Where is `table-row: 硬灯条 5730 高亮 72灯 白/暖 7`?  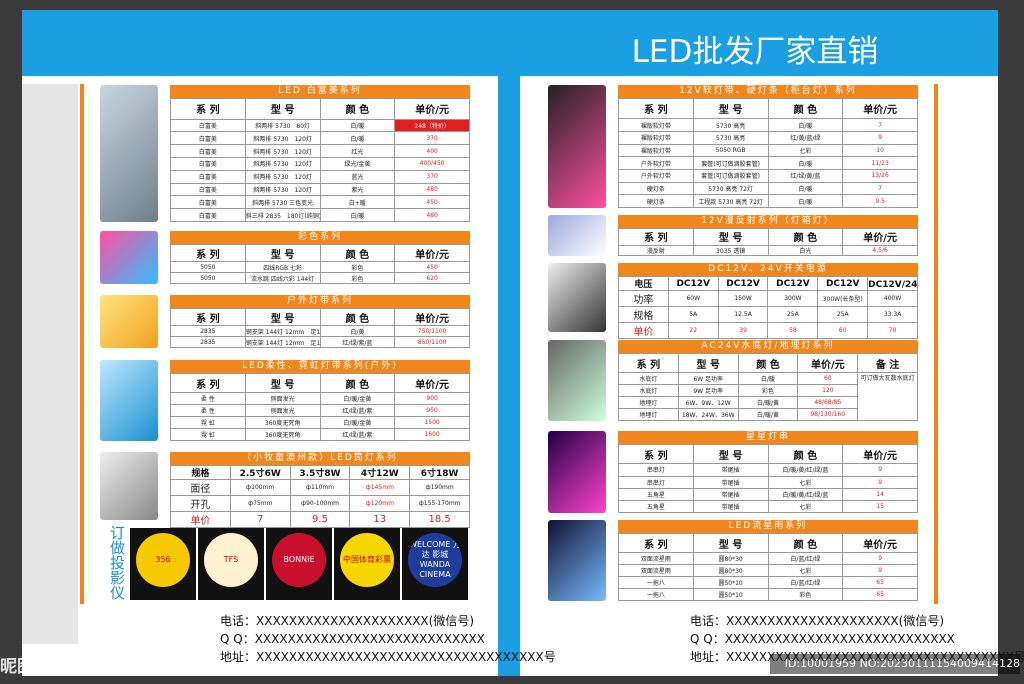
table-row: 硬灯条 5730 高亮 72灯 白/暖 7 is located at coordinates (768, 188).